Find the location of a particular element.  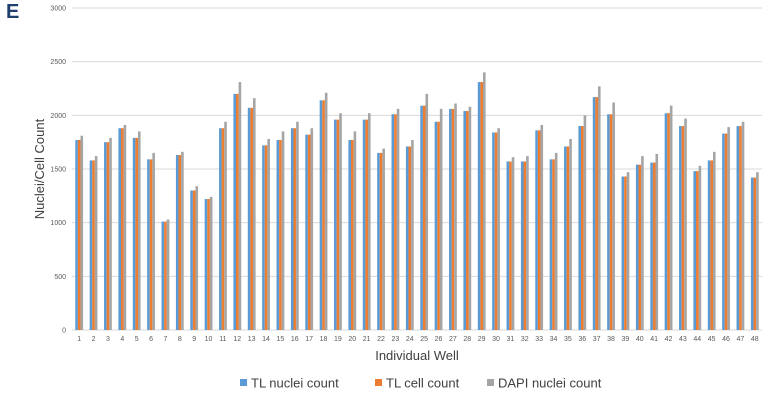

x-tick-label: 42 is located at coordinates (669, 339).